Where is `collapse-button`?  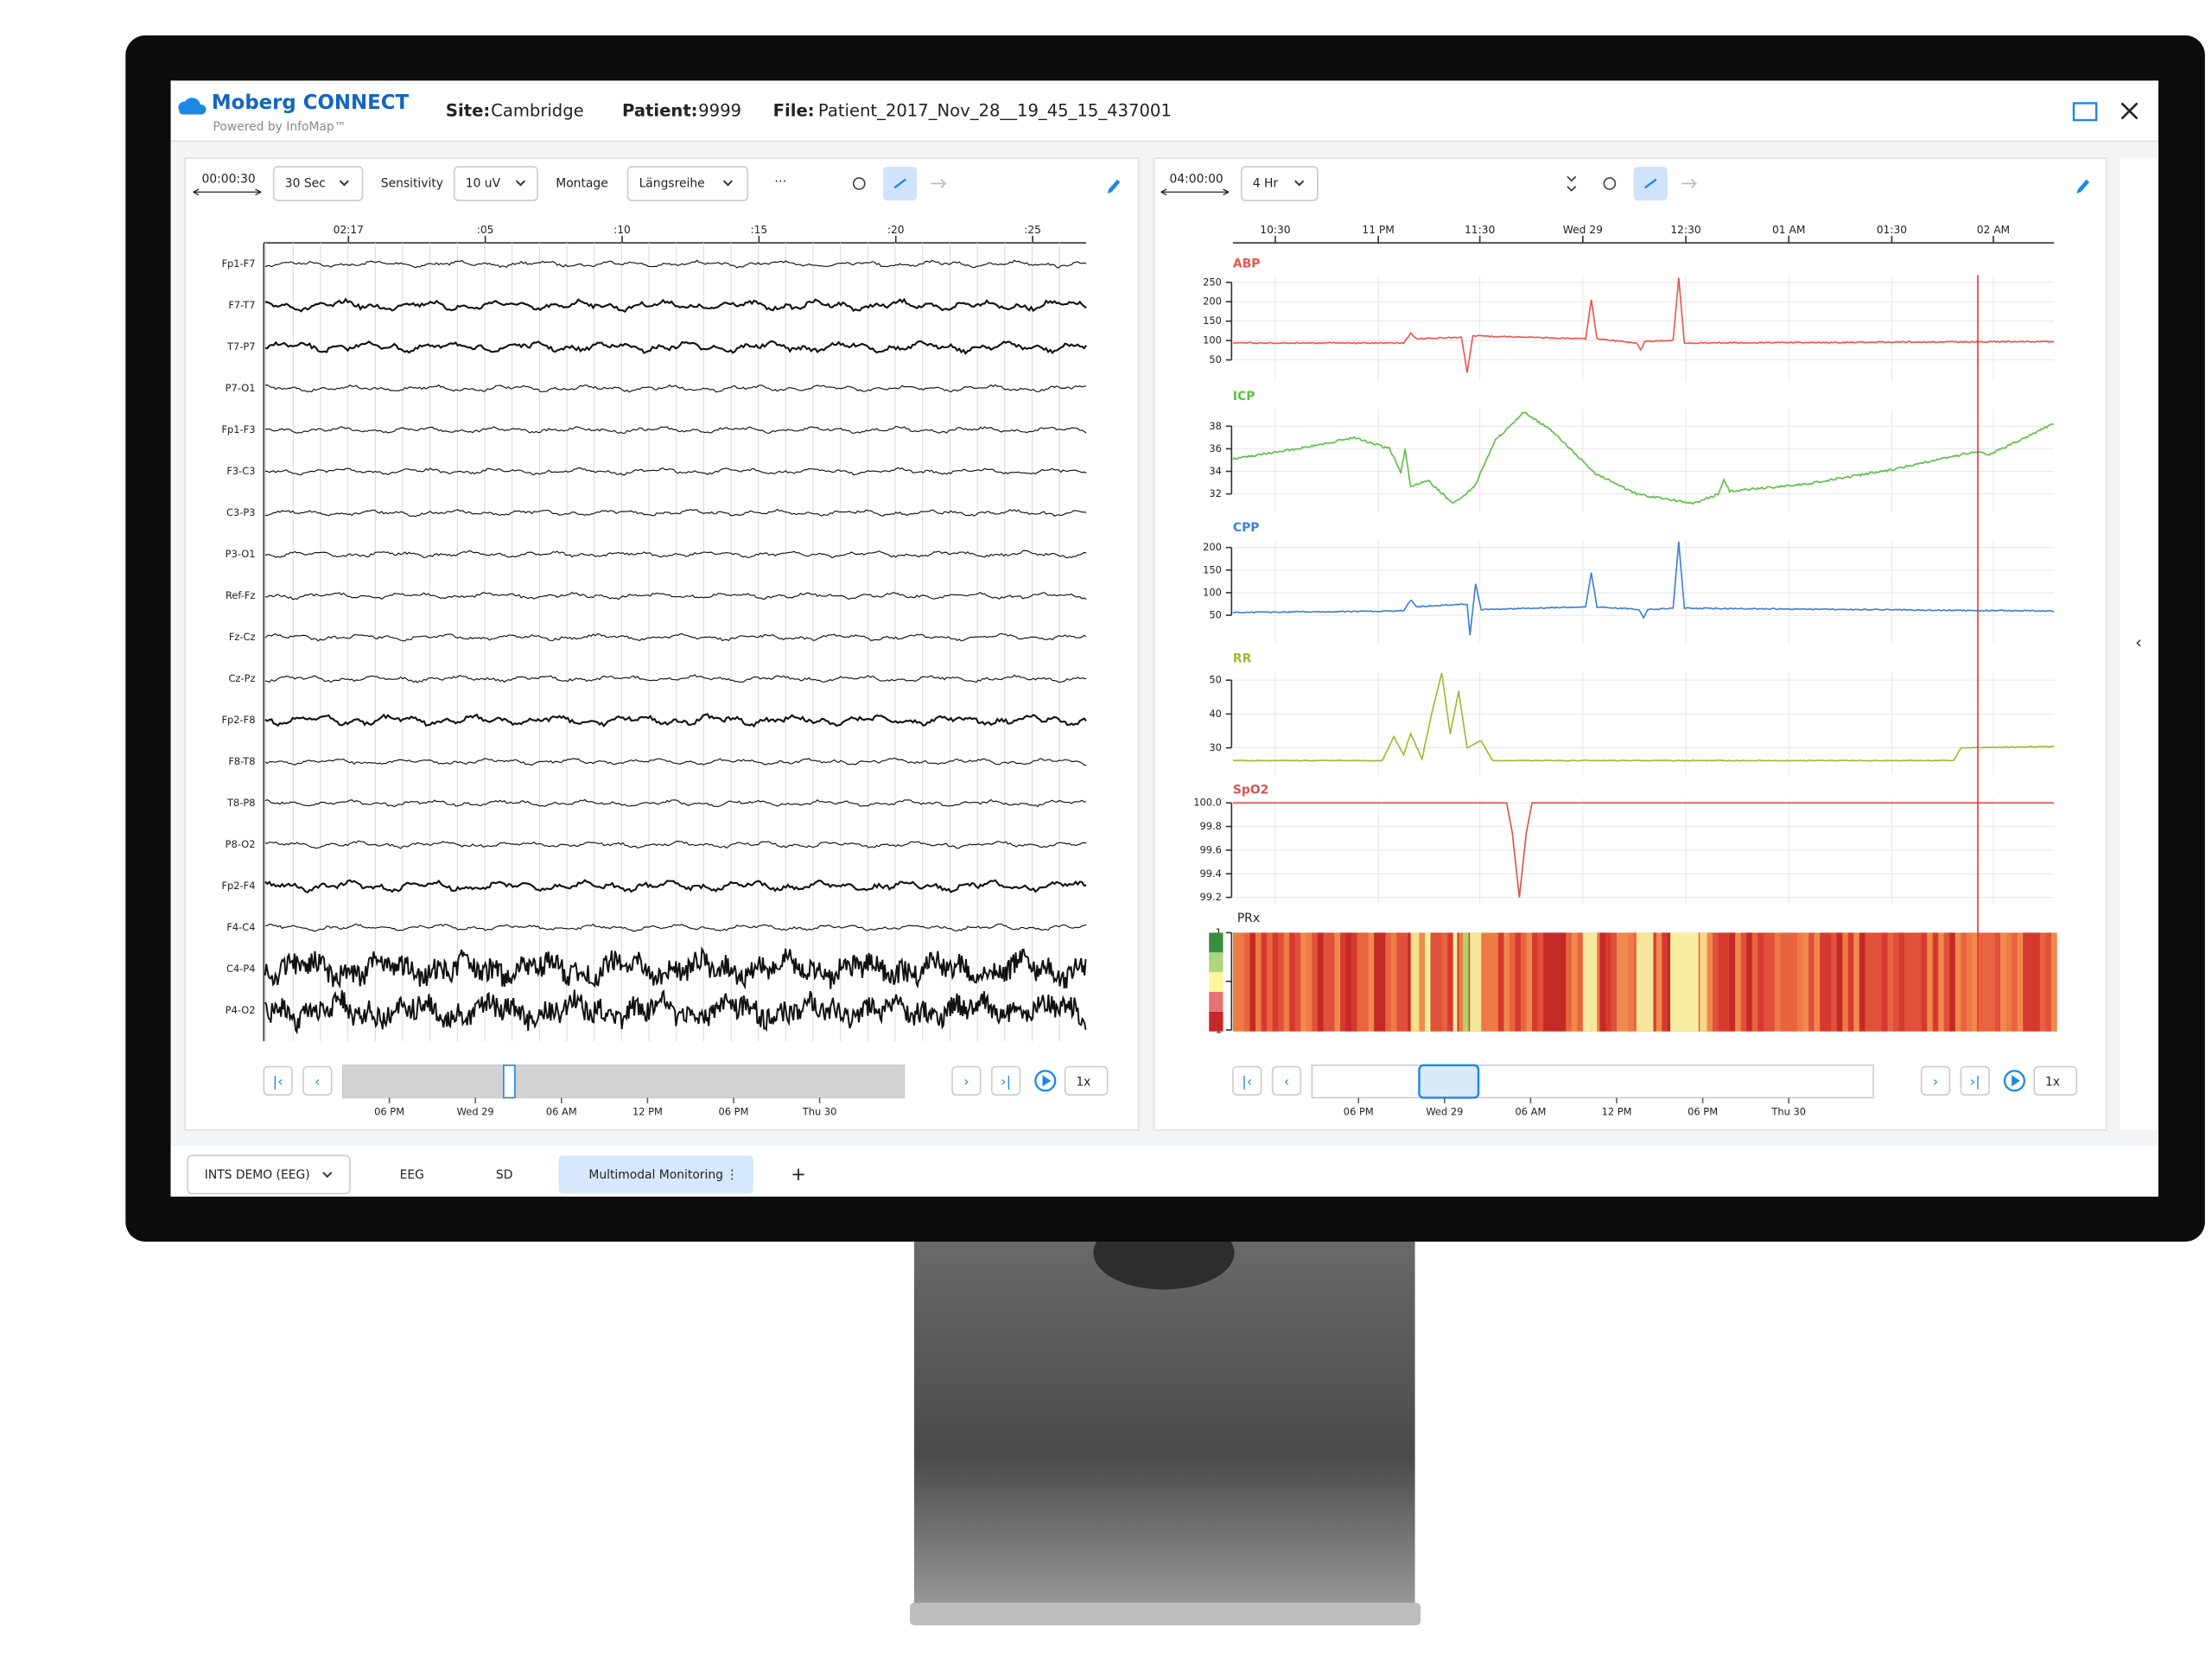 collapse-button is located at coordinates (1572, 184).